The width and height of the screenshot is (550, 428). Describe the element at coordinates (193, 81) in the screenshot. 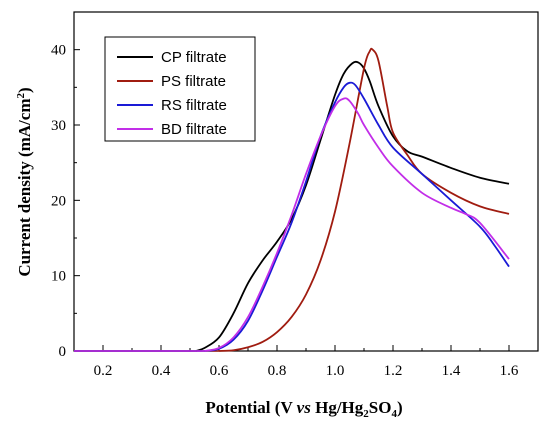

I see `legend-label-ps-filtrate: PS filtrate` at that location.